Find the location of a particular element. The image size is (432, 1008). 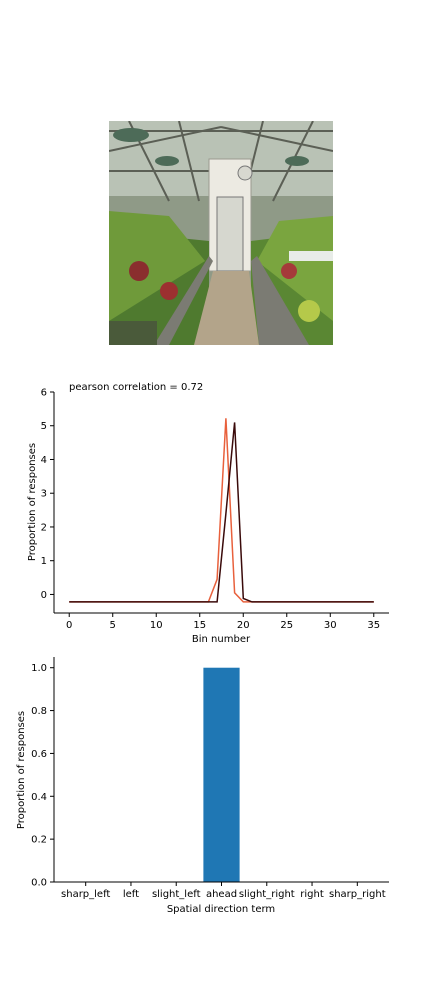

greenhouse-photo is located at coordinates (221, 233).